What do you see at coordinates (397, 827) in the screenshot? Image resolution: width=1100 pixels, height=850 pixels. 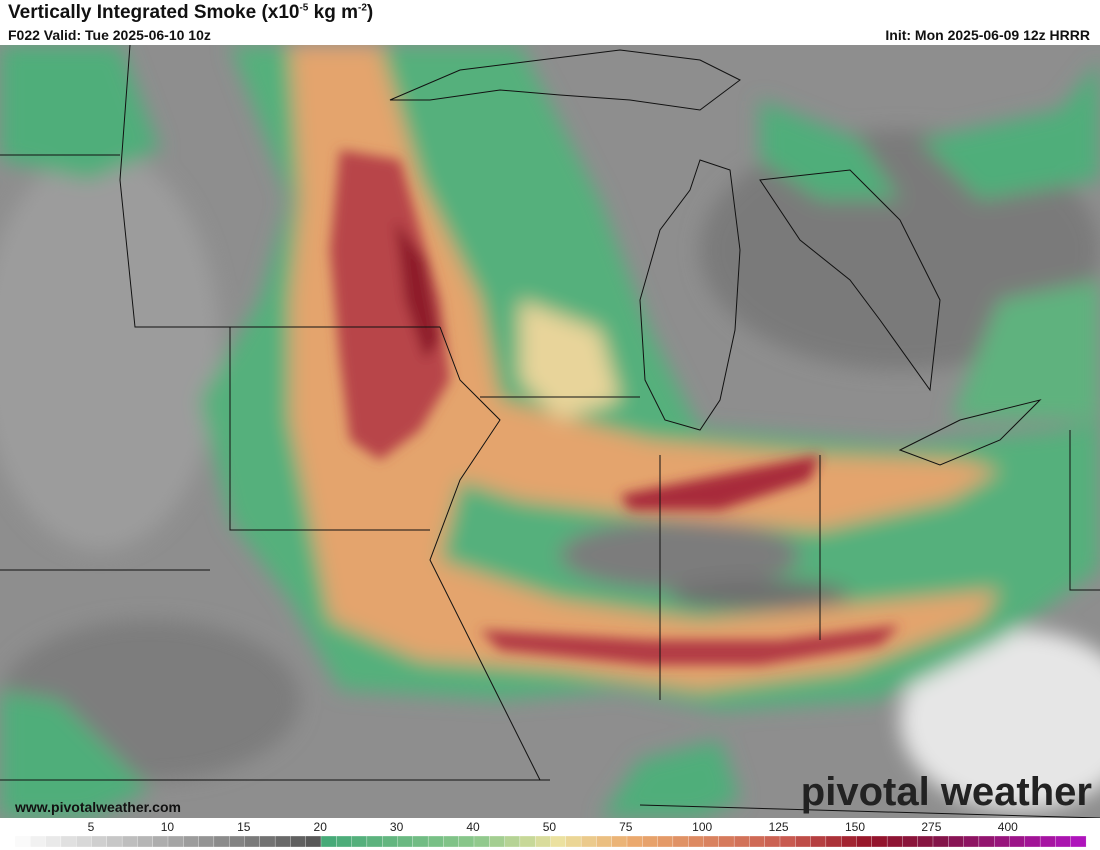 I see `colorbar-tick-label: 30` at bounding box center [397, 827].